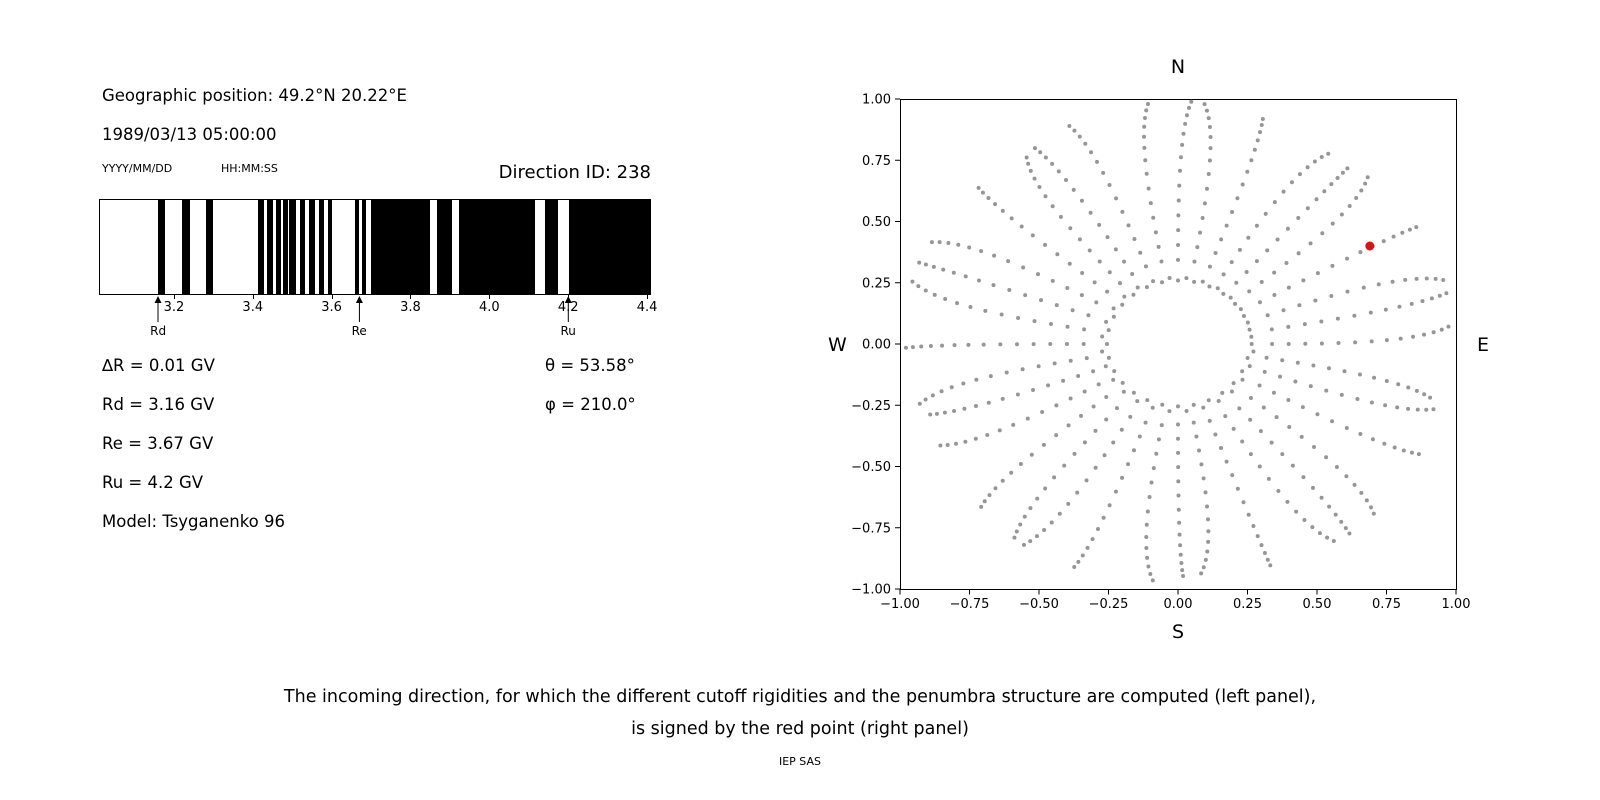  I want to click on y-tick-label: −1.00, so click(871, 590).